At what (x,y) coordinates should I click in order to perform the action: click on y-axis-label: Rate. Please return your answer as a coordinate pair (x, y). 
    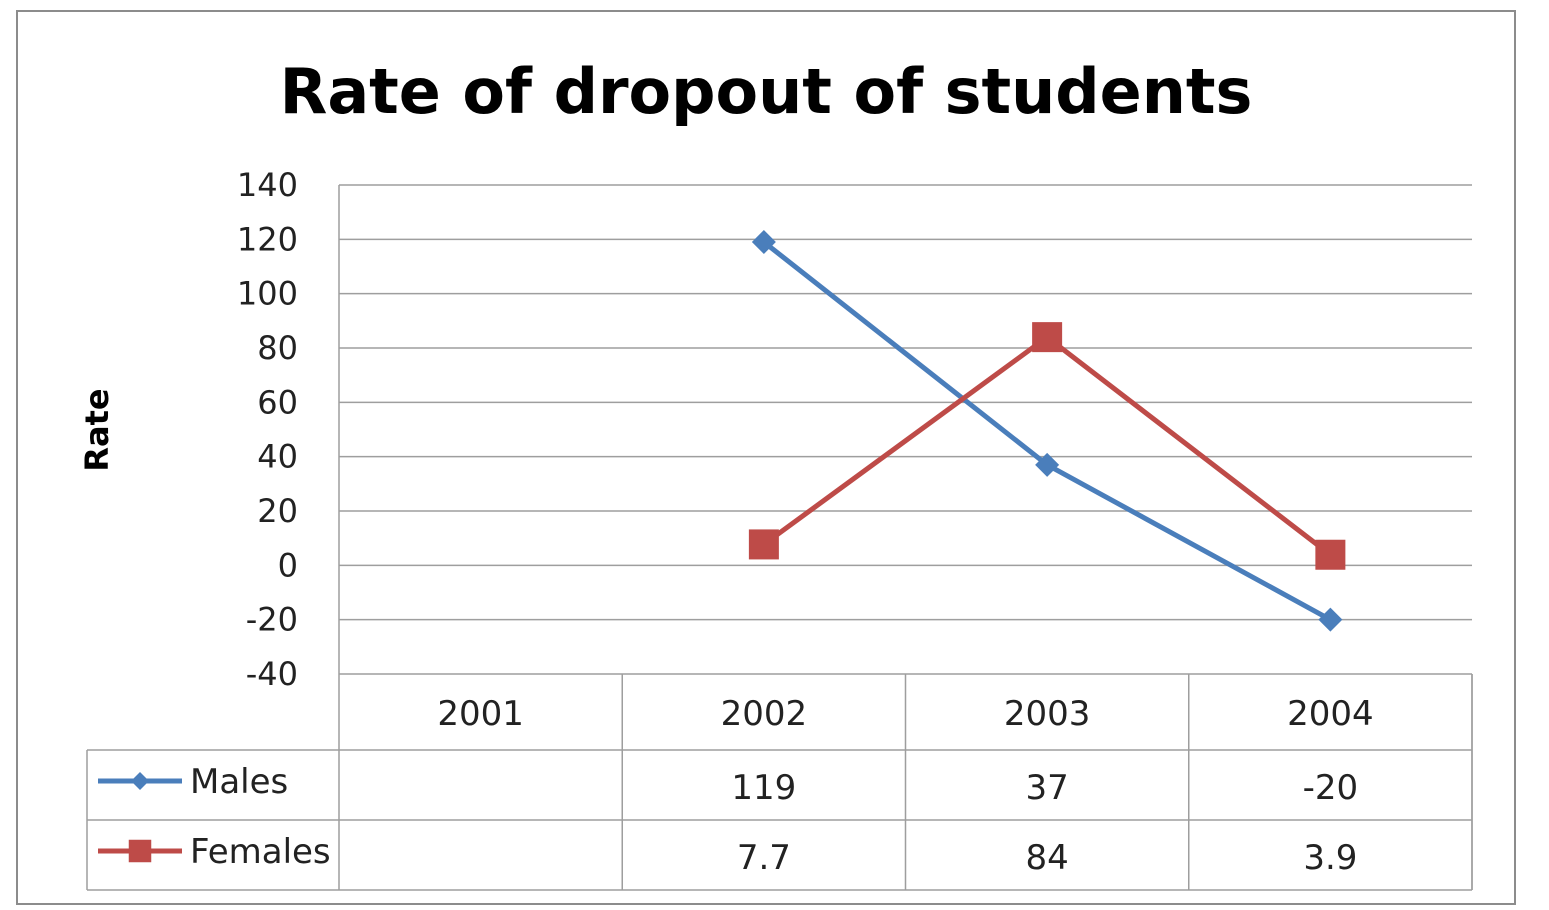
    Looking at the image, I should click on (97, 429).